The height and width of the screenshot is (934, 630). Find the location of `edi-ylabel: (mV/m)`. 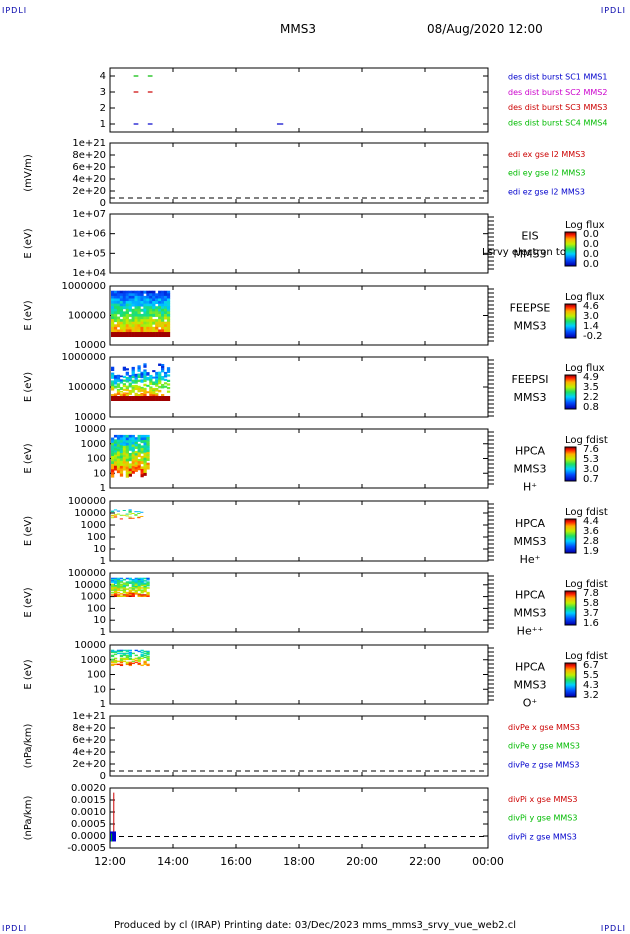

edi-ylabel: (mV/m) is located at coordinates (28, 173).